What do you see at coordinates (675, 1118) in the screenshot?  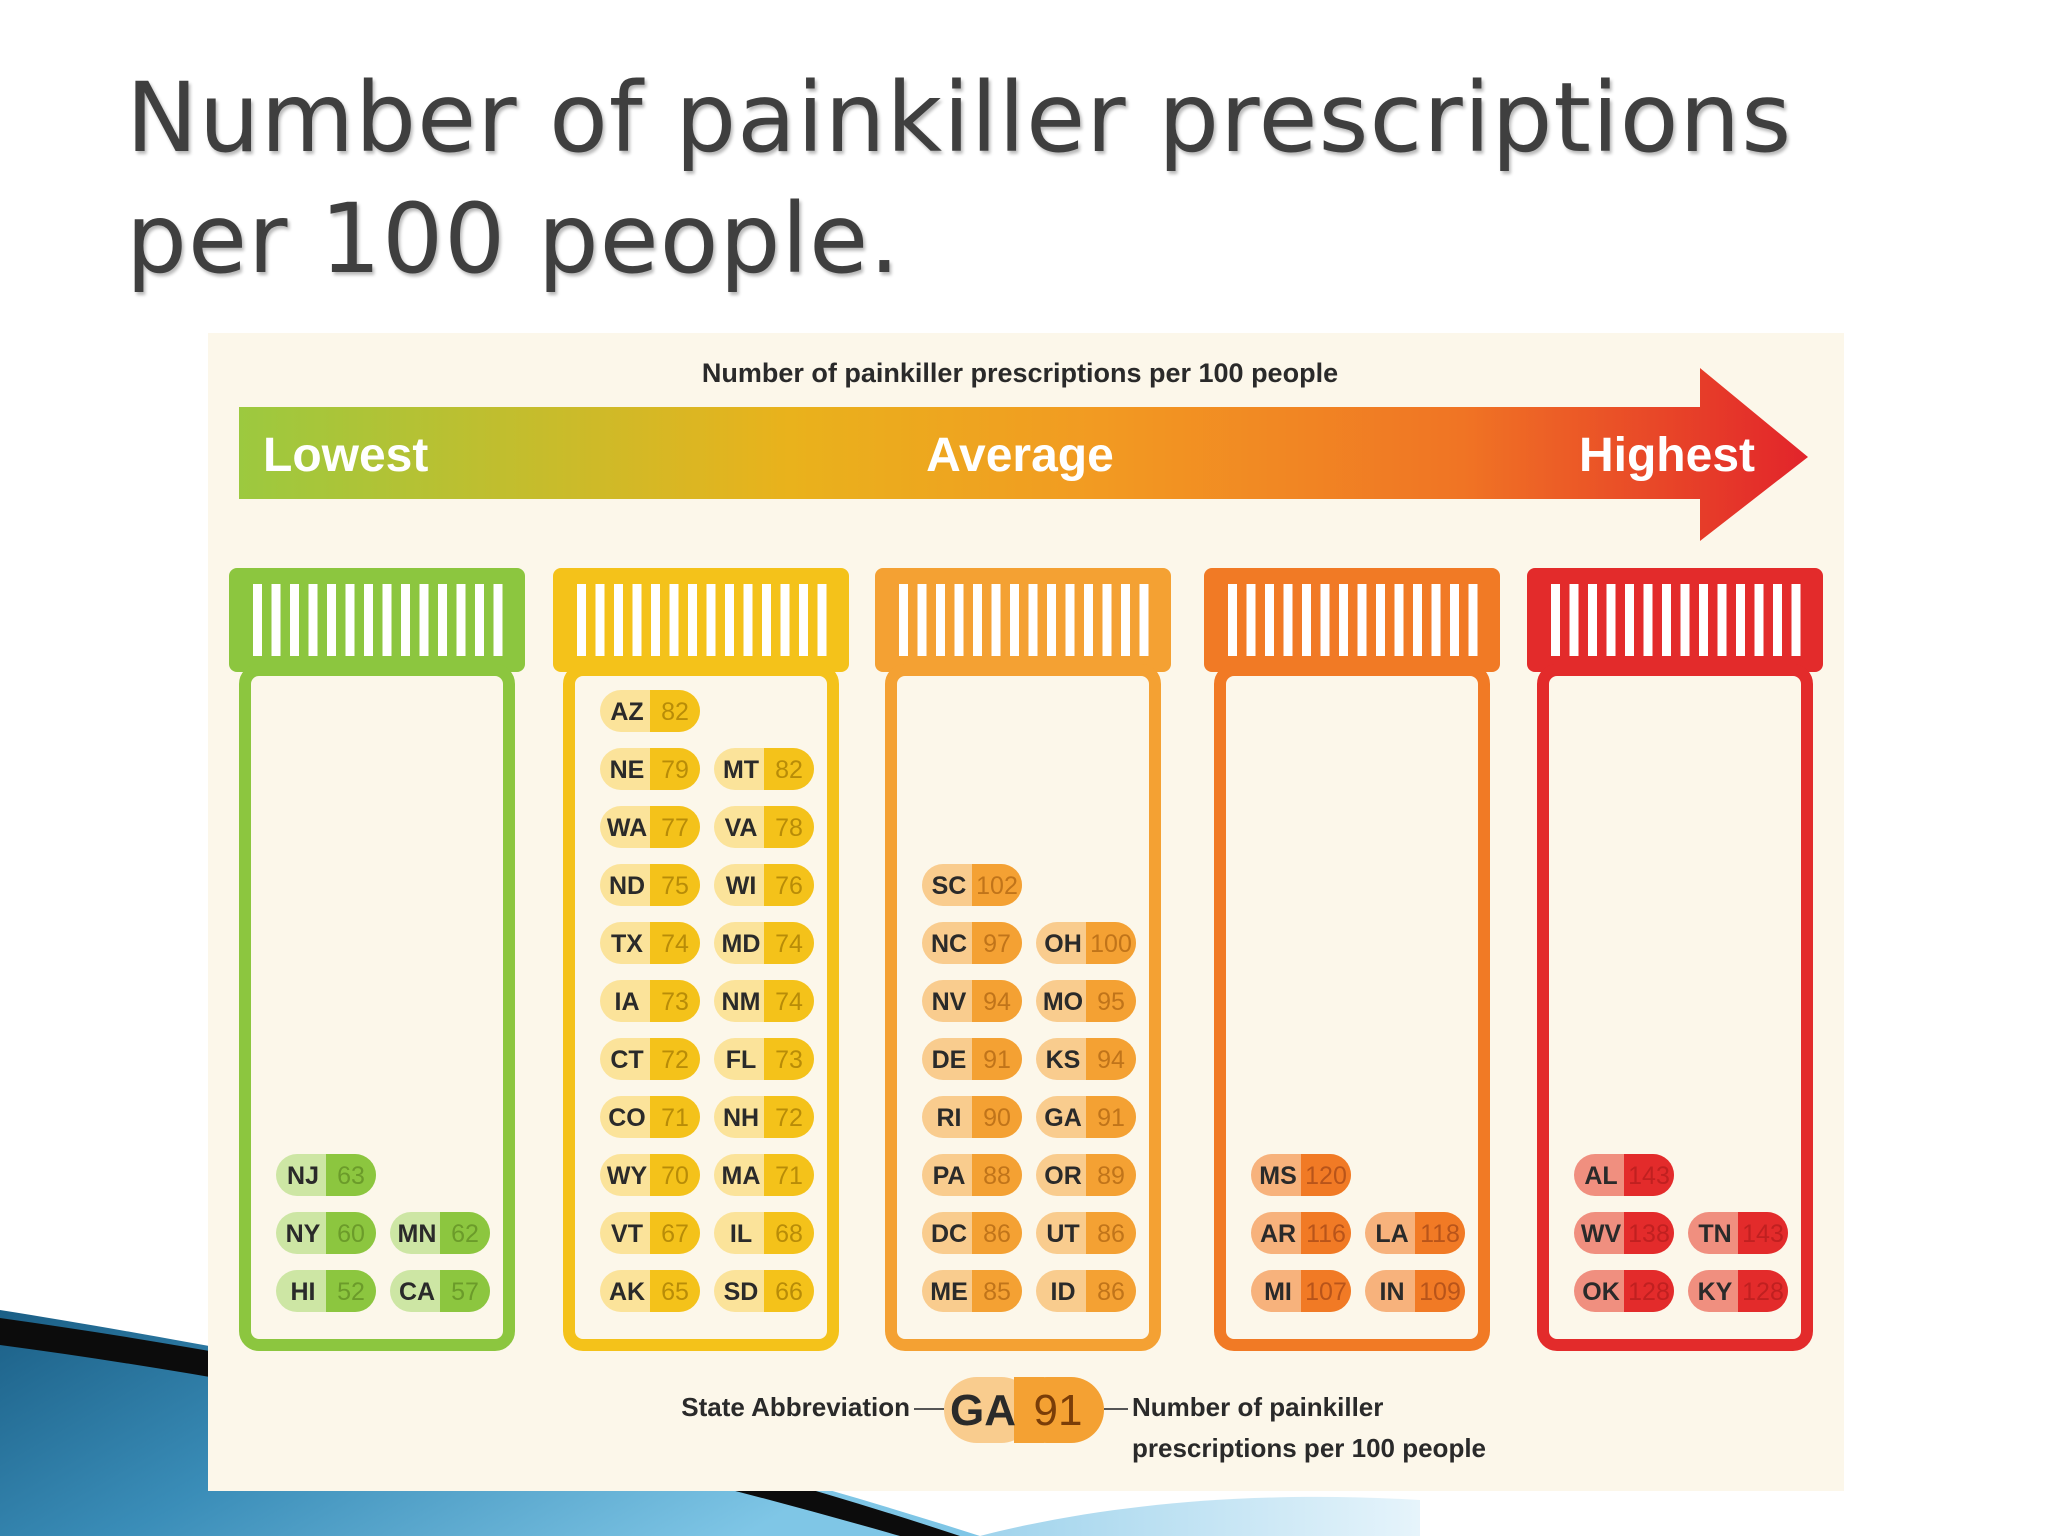 I see `state-value: 71` at bounding box center [675, 1118].